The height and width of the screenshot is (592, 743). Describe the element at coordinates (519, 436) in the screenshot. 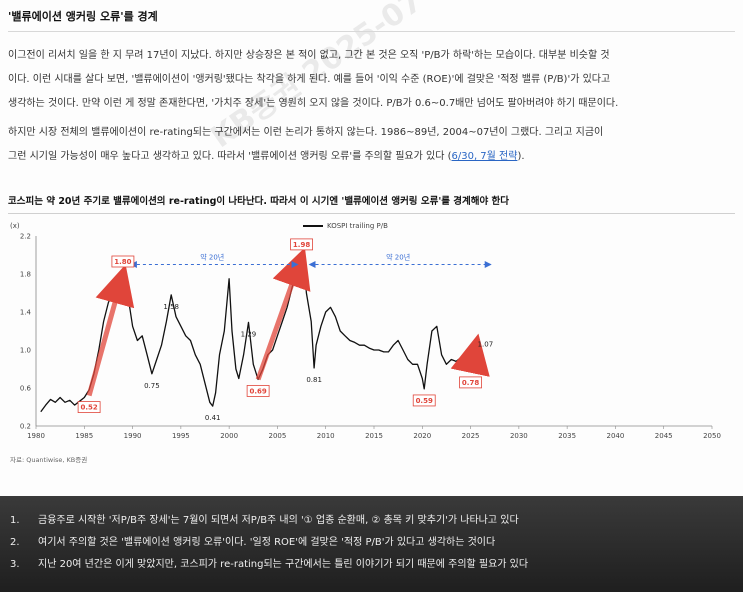

I see `x-tick-label: 2030` at that location.